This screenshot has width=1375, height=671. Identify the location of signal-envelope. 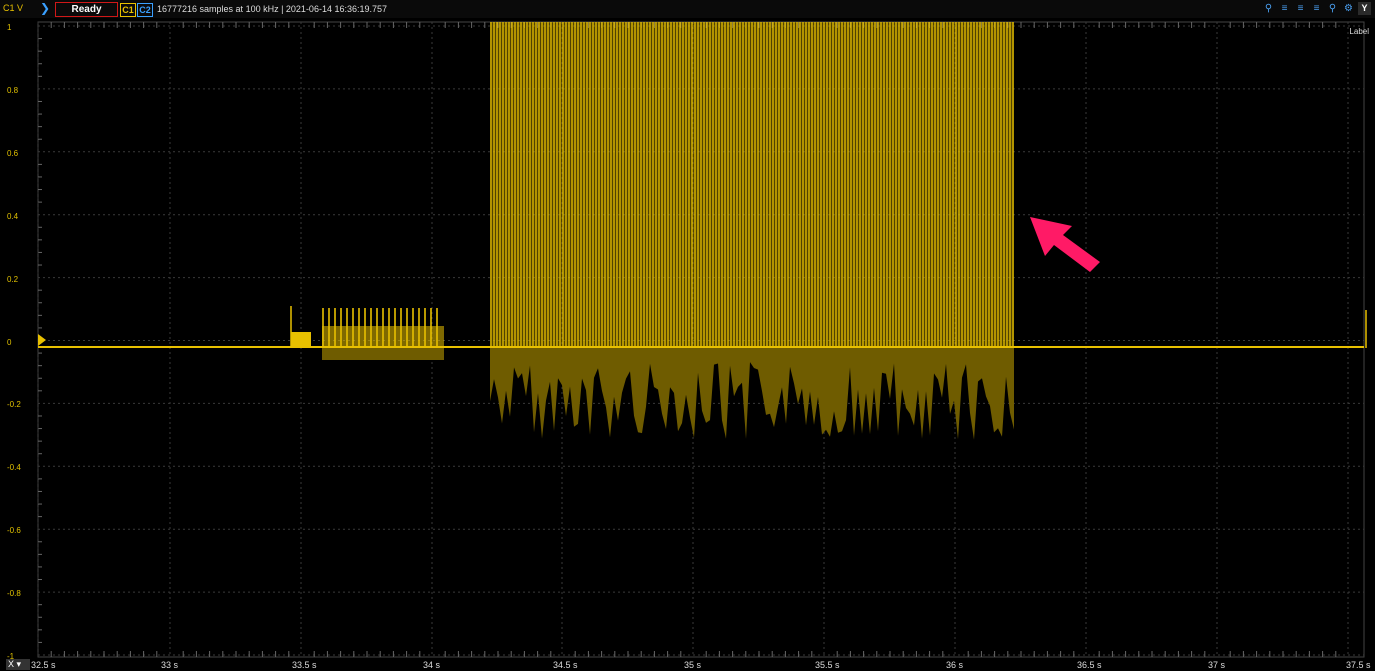
(668, 393).